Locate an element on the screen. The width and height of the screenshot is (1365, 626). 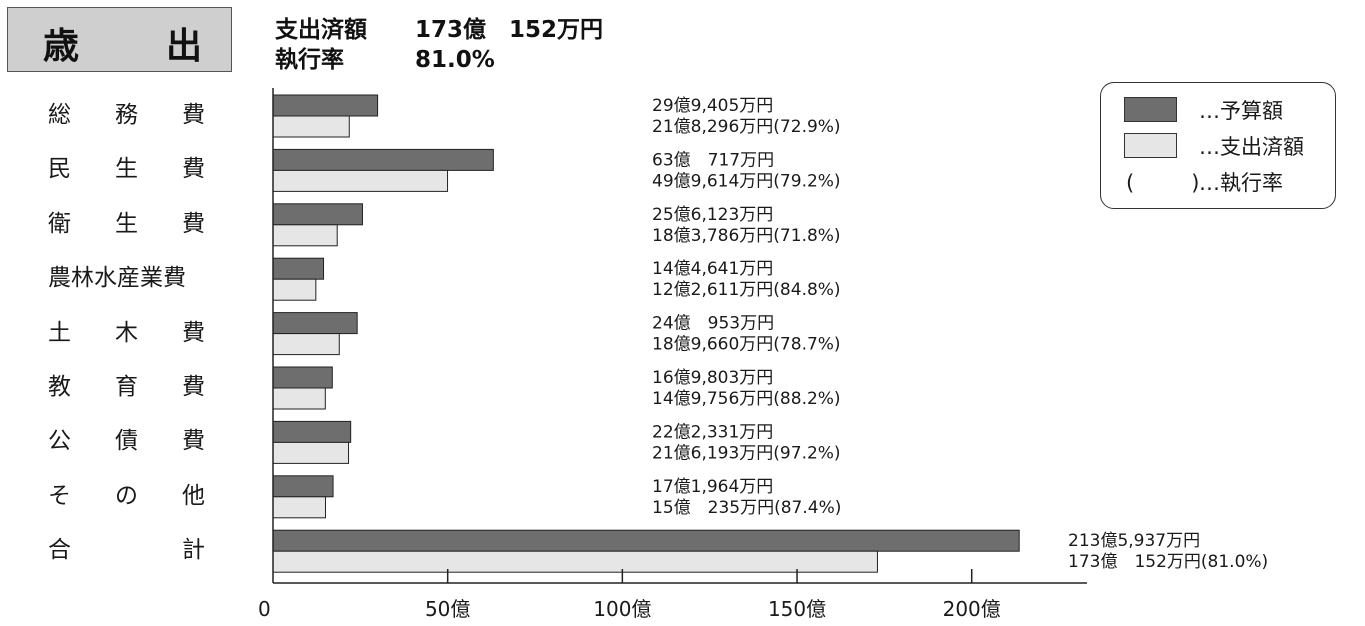
data-label-budget: 22億2,331万円 is located at coordinates (712, 432).